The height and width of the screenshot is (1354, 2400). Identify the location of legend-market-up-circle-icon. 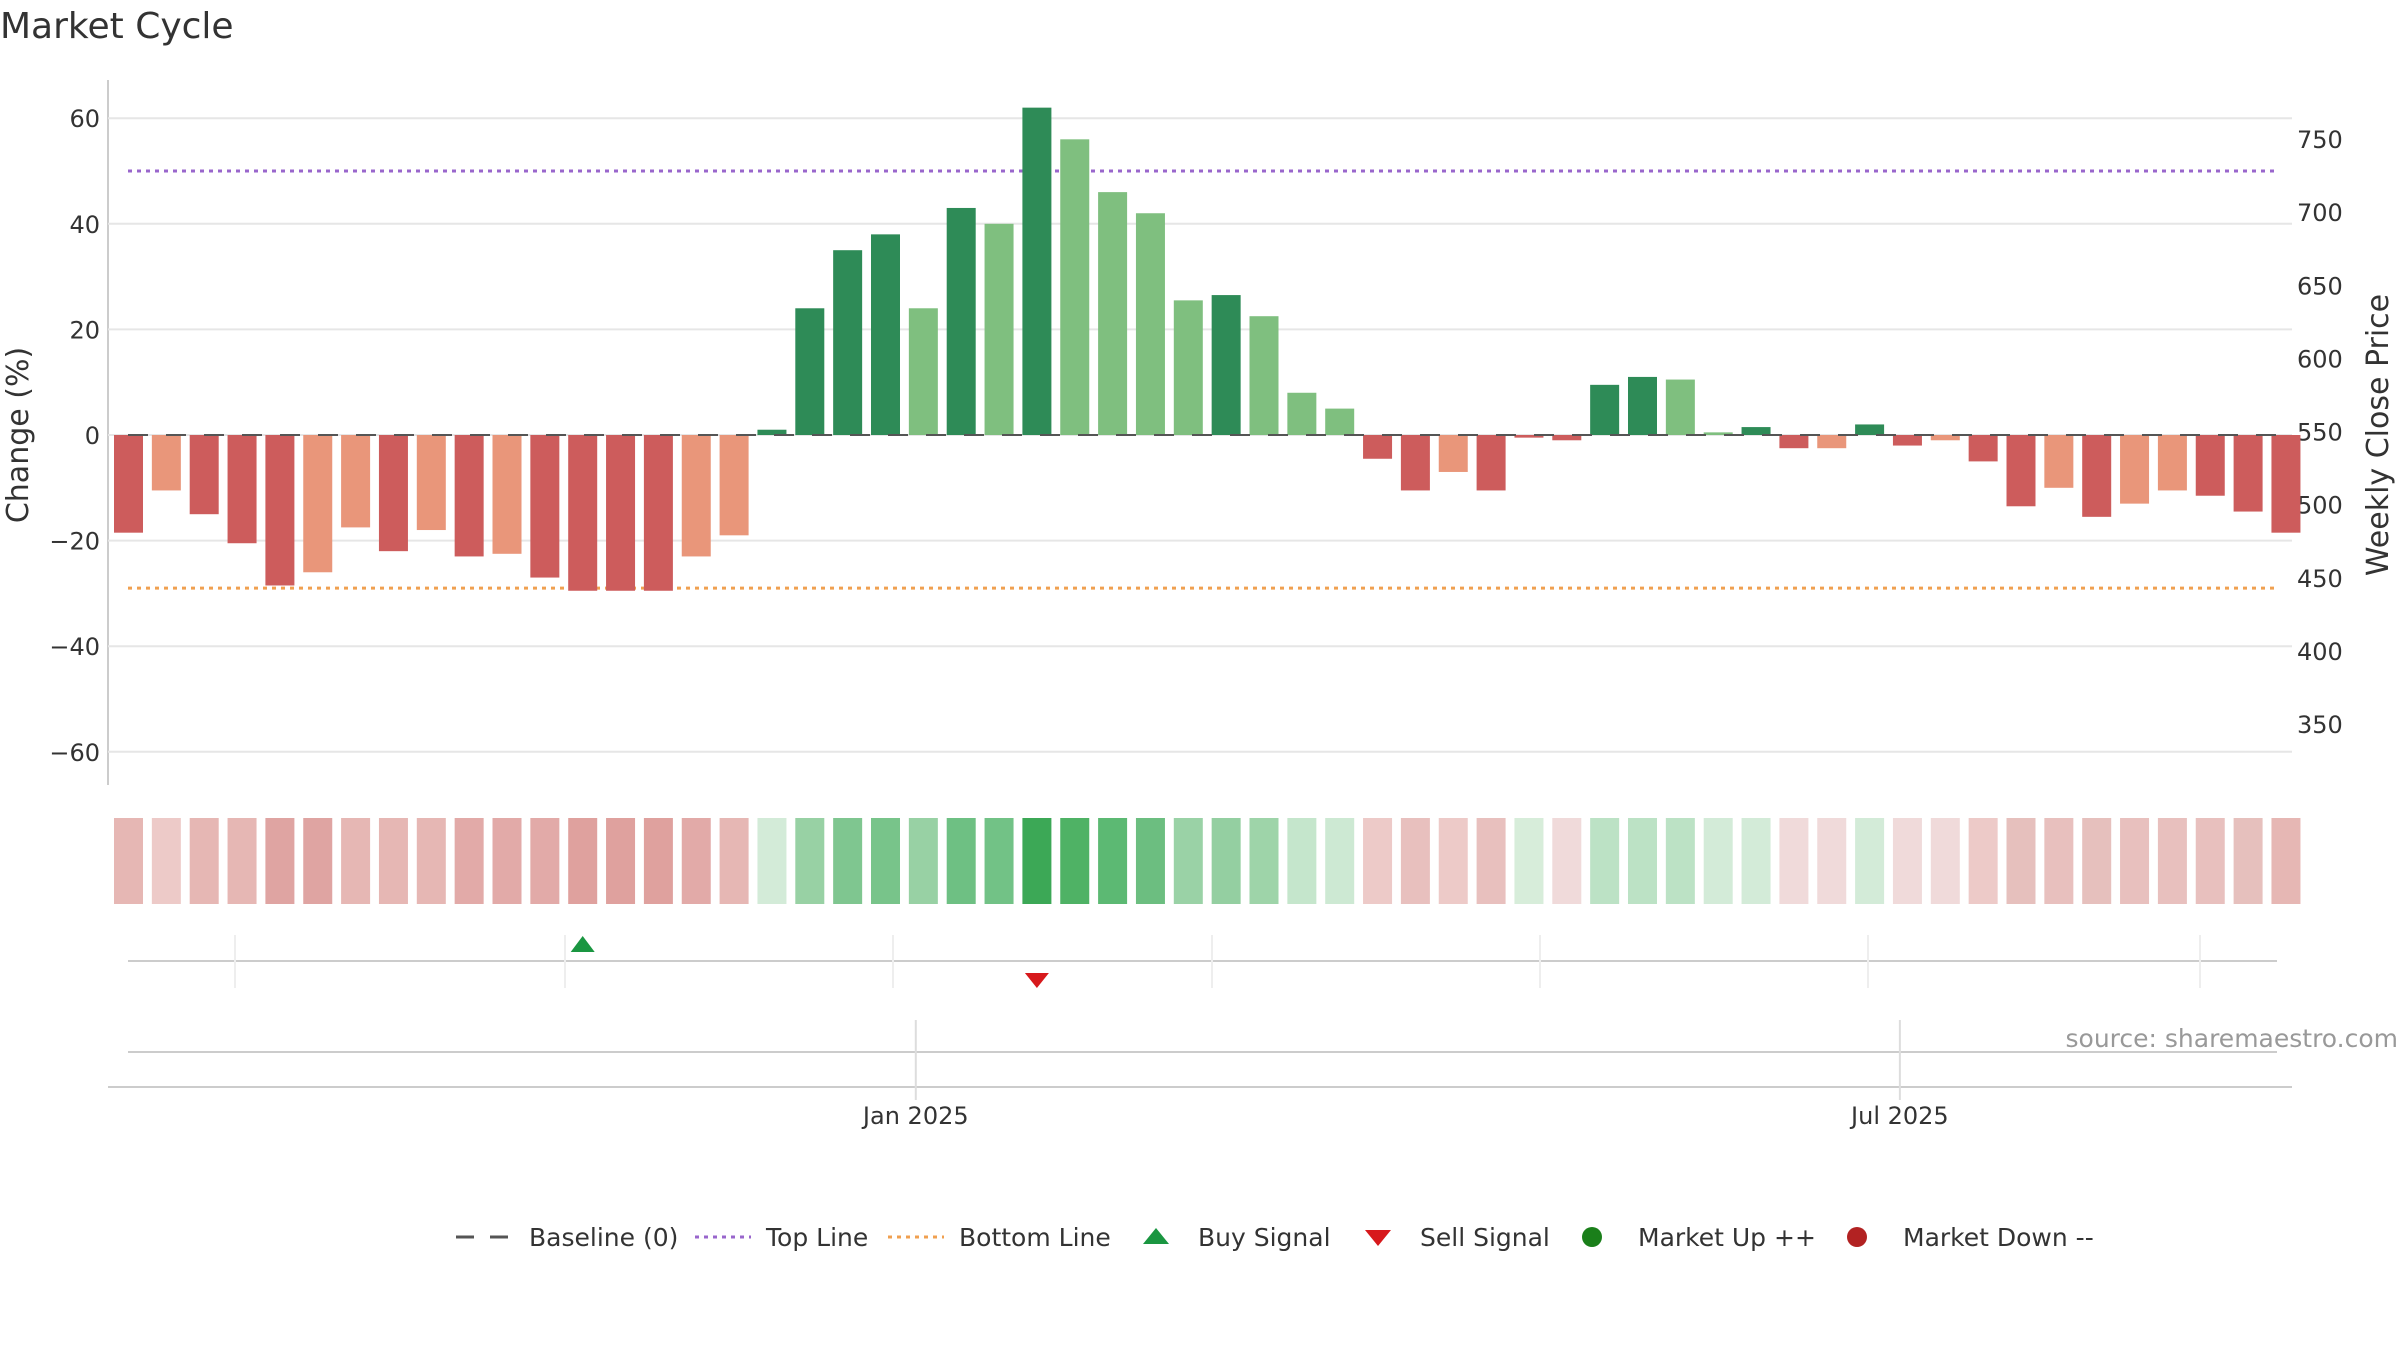
(1592, 1237).